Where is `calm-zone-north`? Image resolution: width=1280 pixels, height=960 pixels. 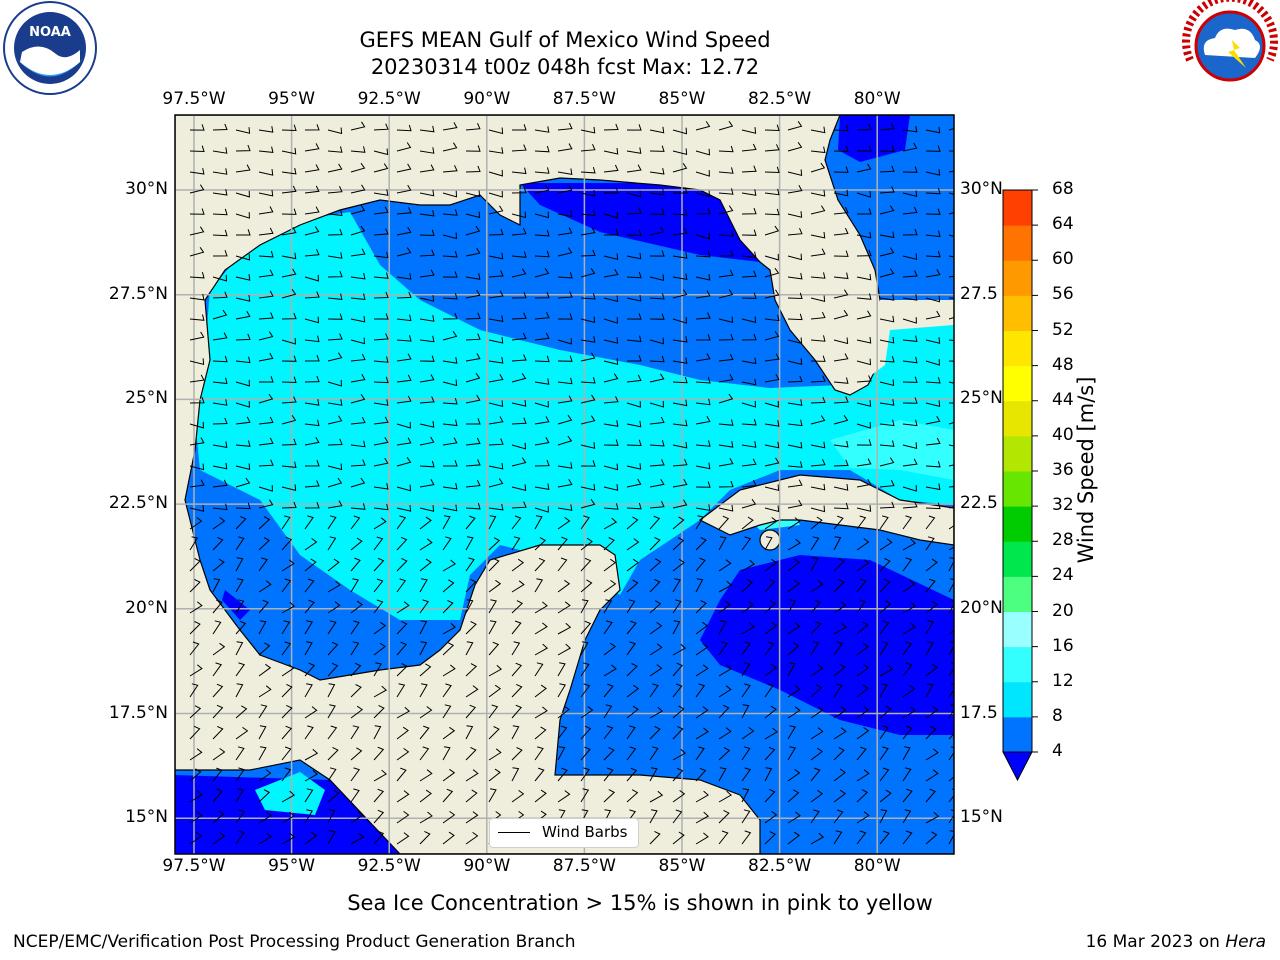
calm-zone-north is located at coordinates (645, 222).